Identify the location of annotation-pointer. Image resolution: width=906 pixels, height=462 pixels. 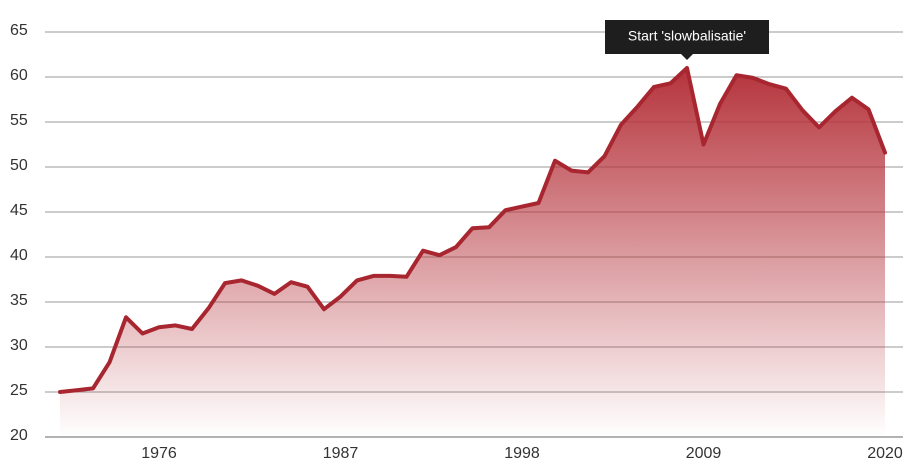
(687, 57).